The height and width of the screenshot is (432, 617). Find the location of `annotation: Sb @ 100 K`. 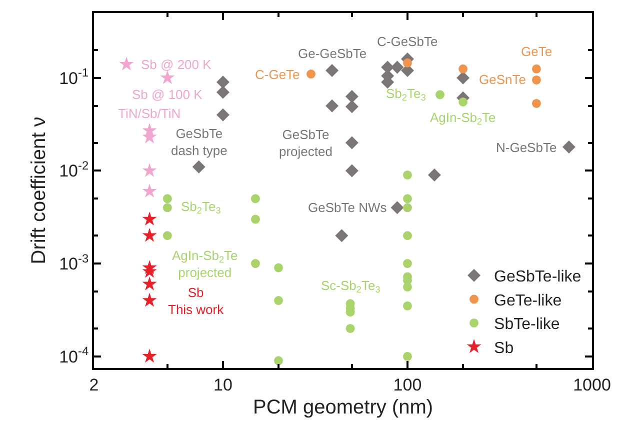

annotation: Sb @ 100 K is located at coordinates (167, 94).